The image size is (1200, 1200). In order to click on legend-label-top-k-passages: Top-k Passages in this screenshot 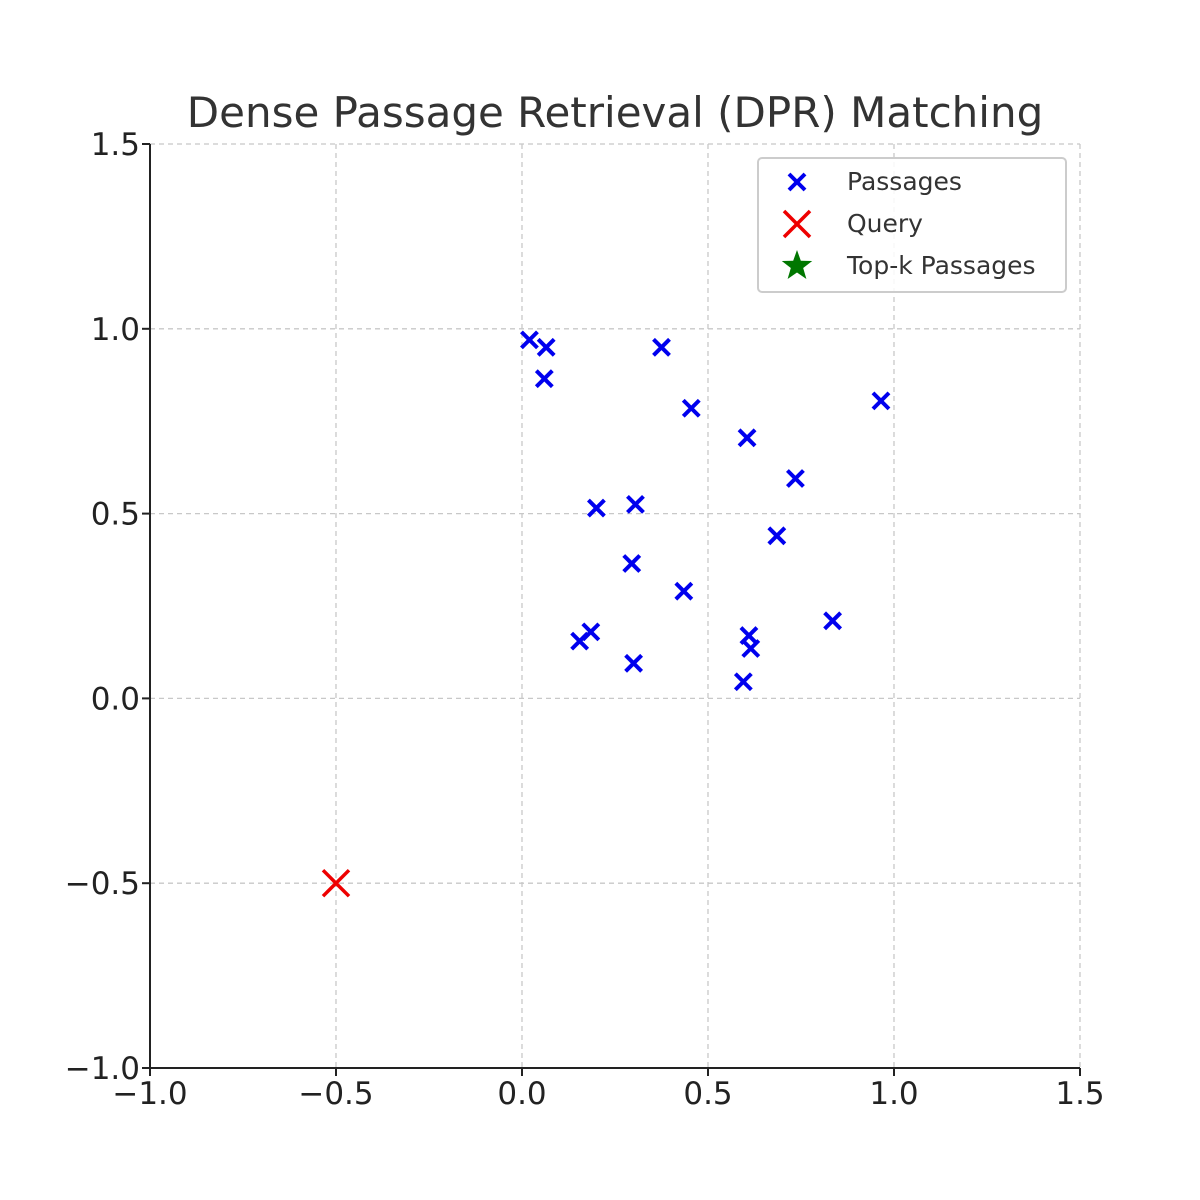, I will do `click(941, 265)`.